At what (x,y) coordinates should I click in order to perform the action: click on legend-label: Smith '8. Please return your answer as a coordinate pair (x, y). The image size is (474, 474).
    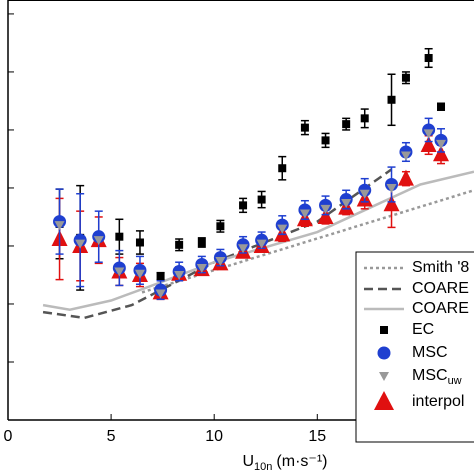
    Looking at the image, I should click on (440, 267).